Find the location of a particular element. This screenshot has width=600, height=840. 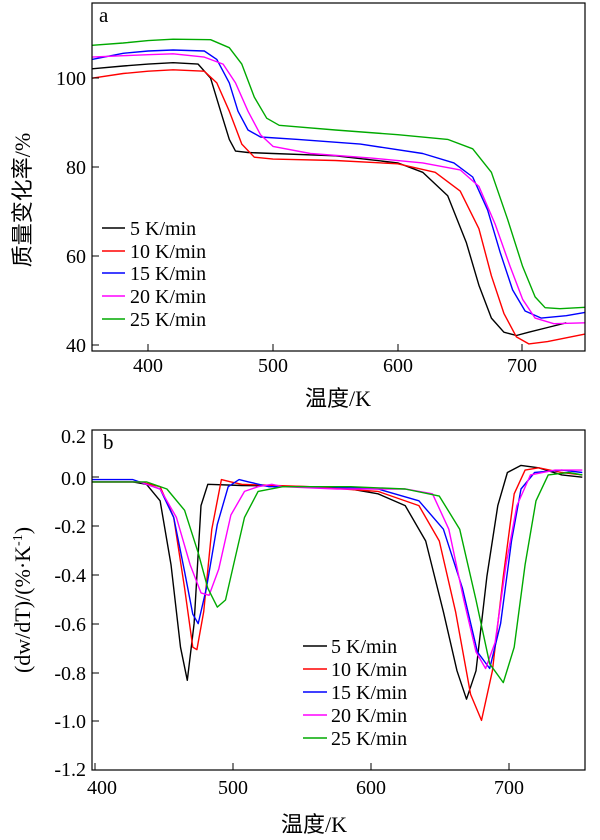

panel-a-ytick-label-100: 100 is located at coordinates (71, 79).